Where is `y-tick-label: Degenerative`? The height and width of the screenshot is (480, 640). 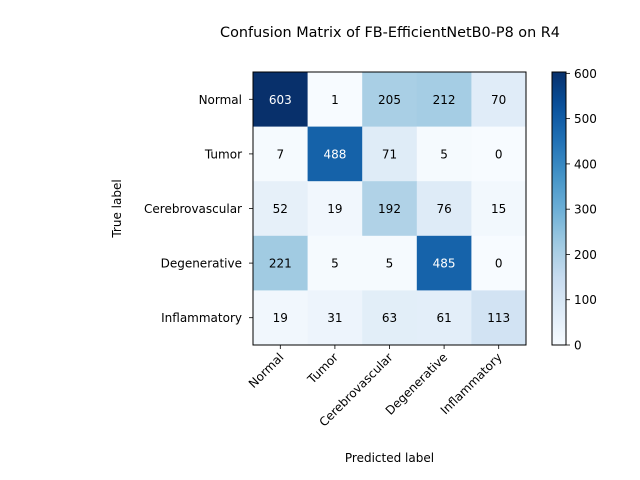 y-tick-label: Degenerative is located at coordinates (201, 264).